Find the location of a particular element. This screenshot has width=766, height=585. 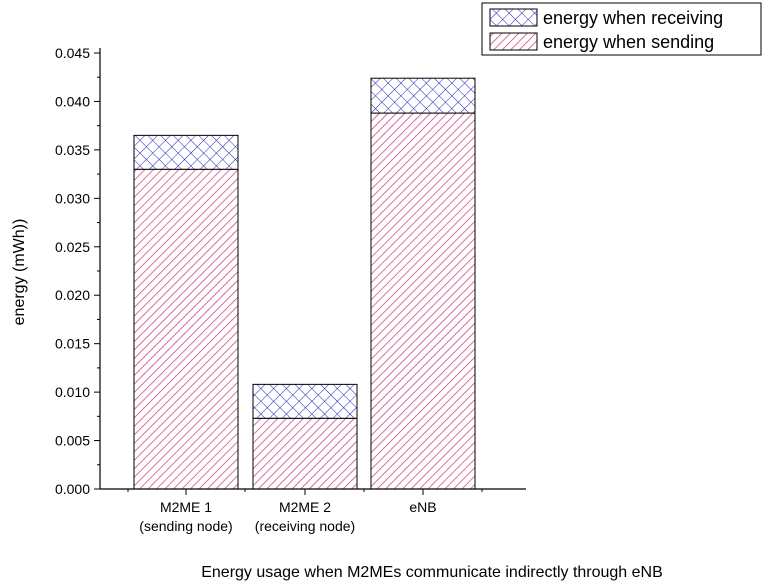

x-category-label: M2ME 2 is located at coordinates (305, 507).